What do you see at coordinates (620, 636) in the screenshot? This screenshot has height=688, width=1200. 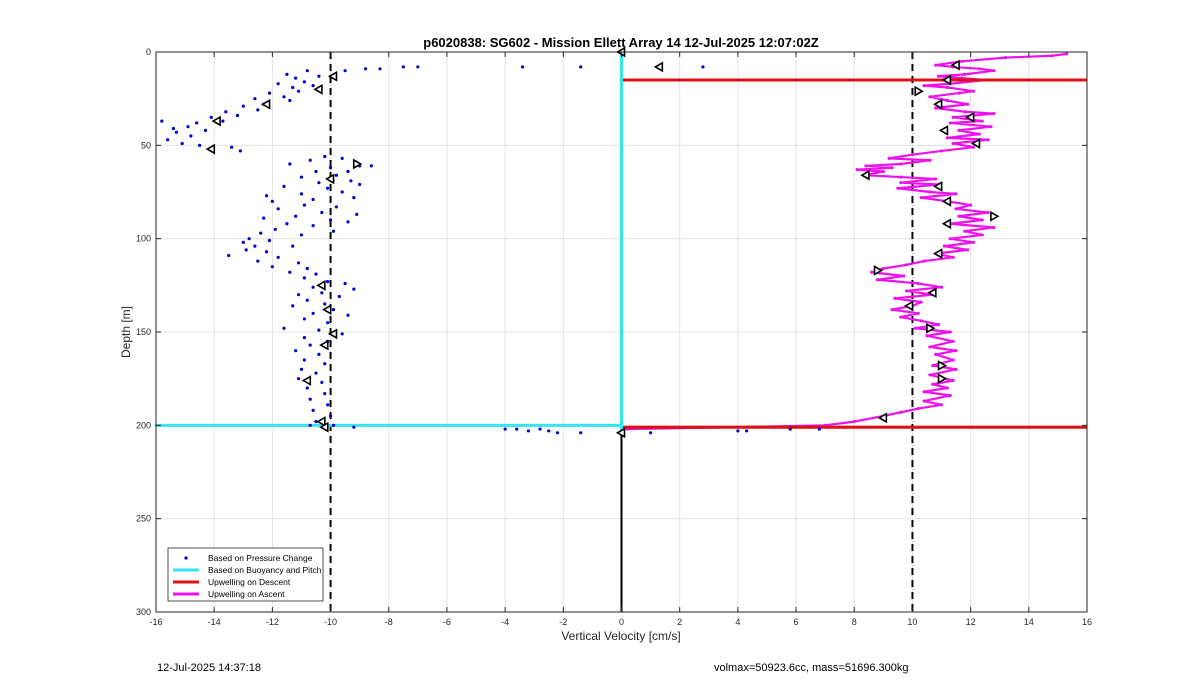 I see `x-axis-label: Vertical Velocity [cm/s]` at bounding box center [620, 636].